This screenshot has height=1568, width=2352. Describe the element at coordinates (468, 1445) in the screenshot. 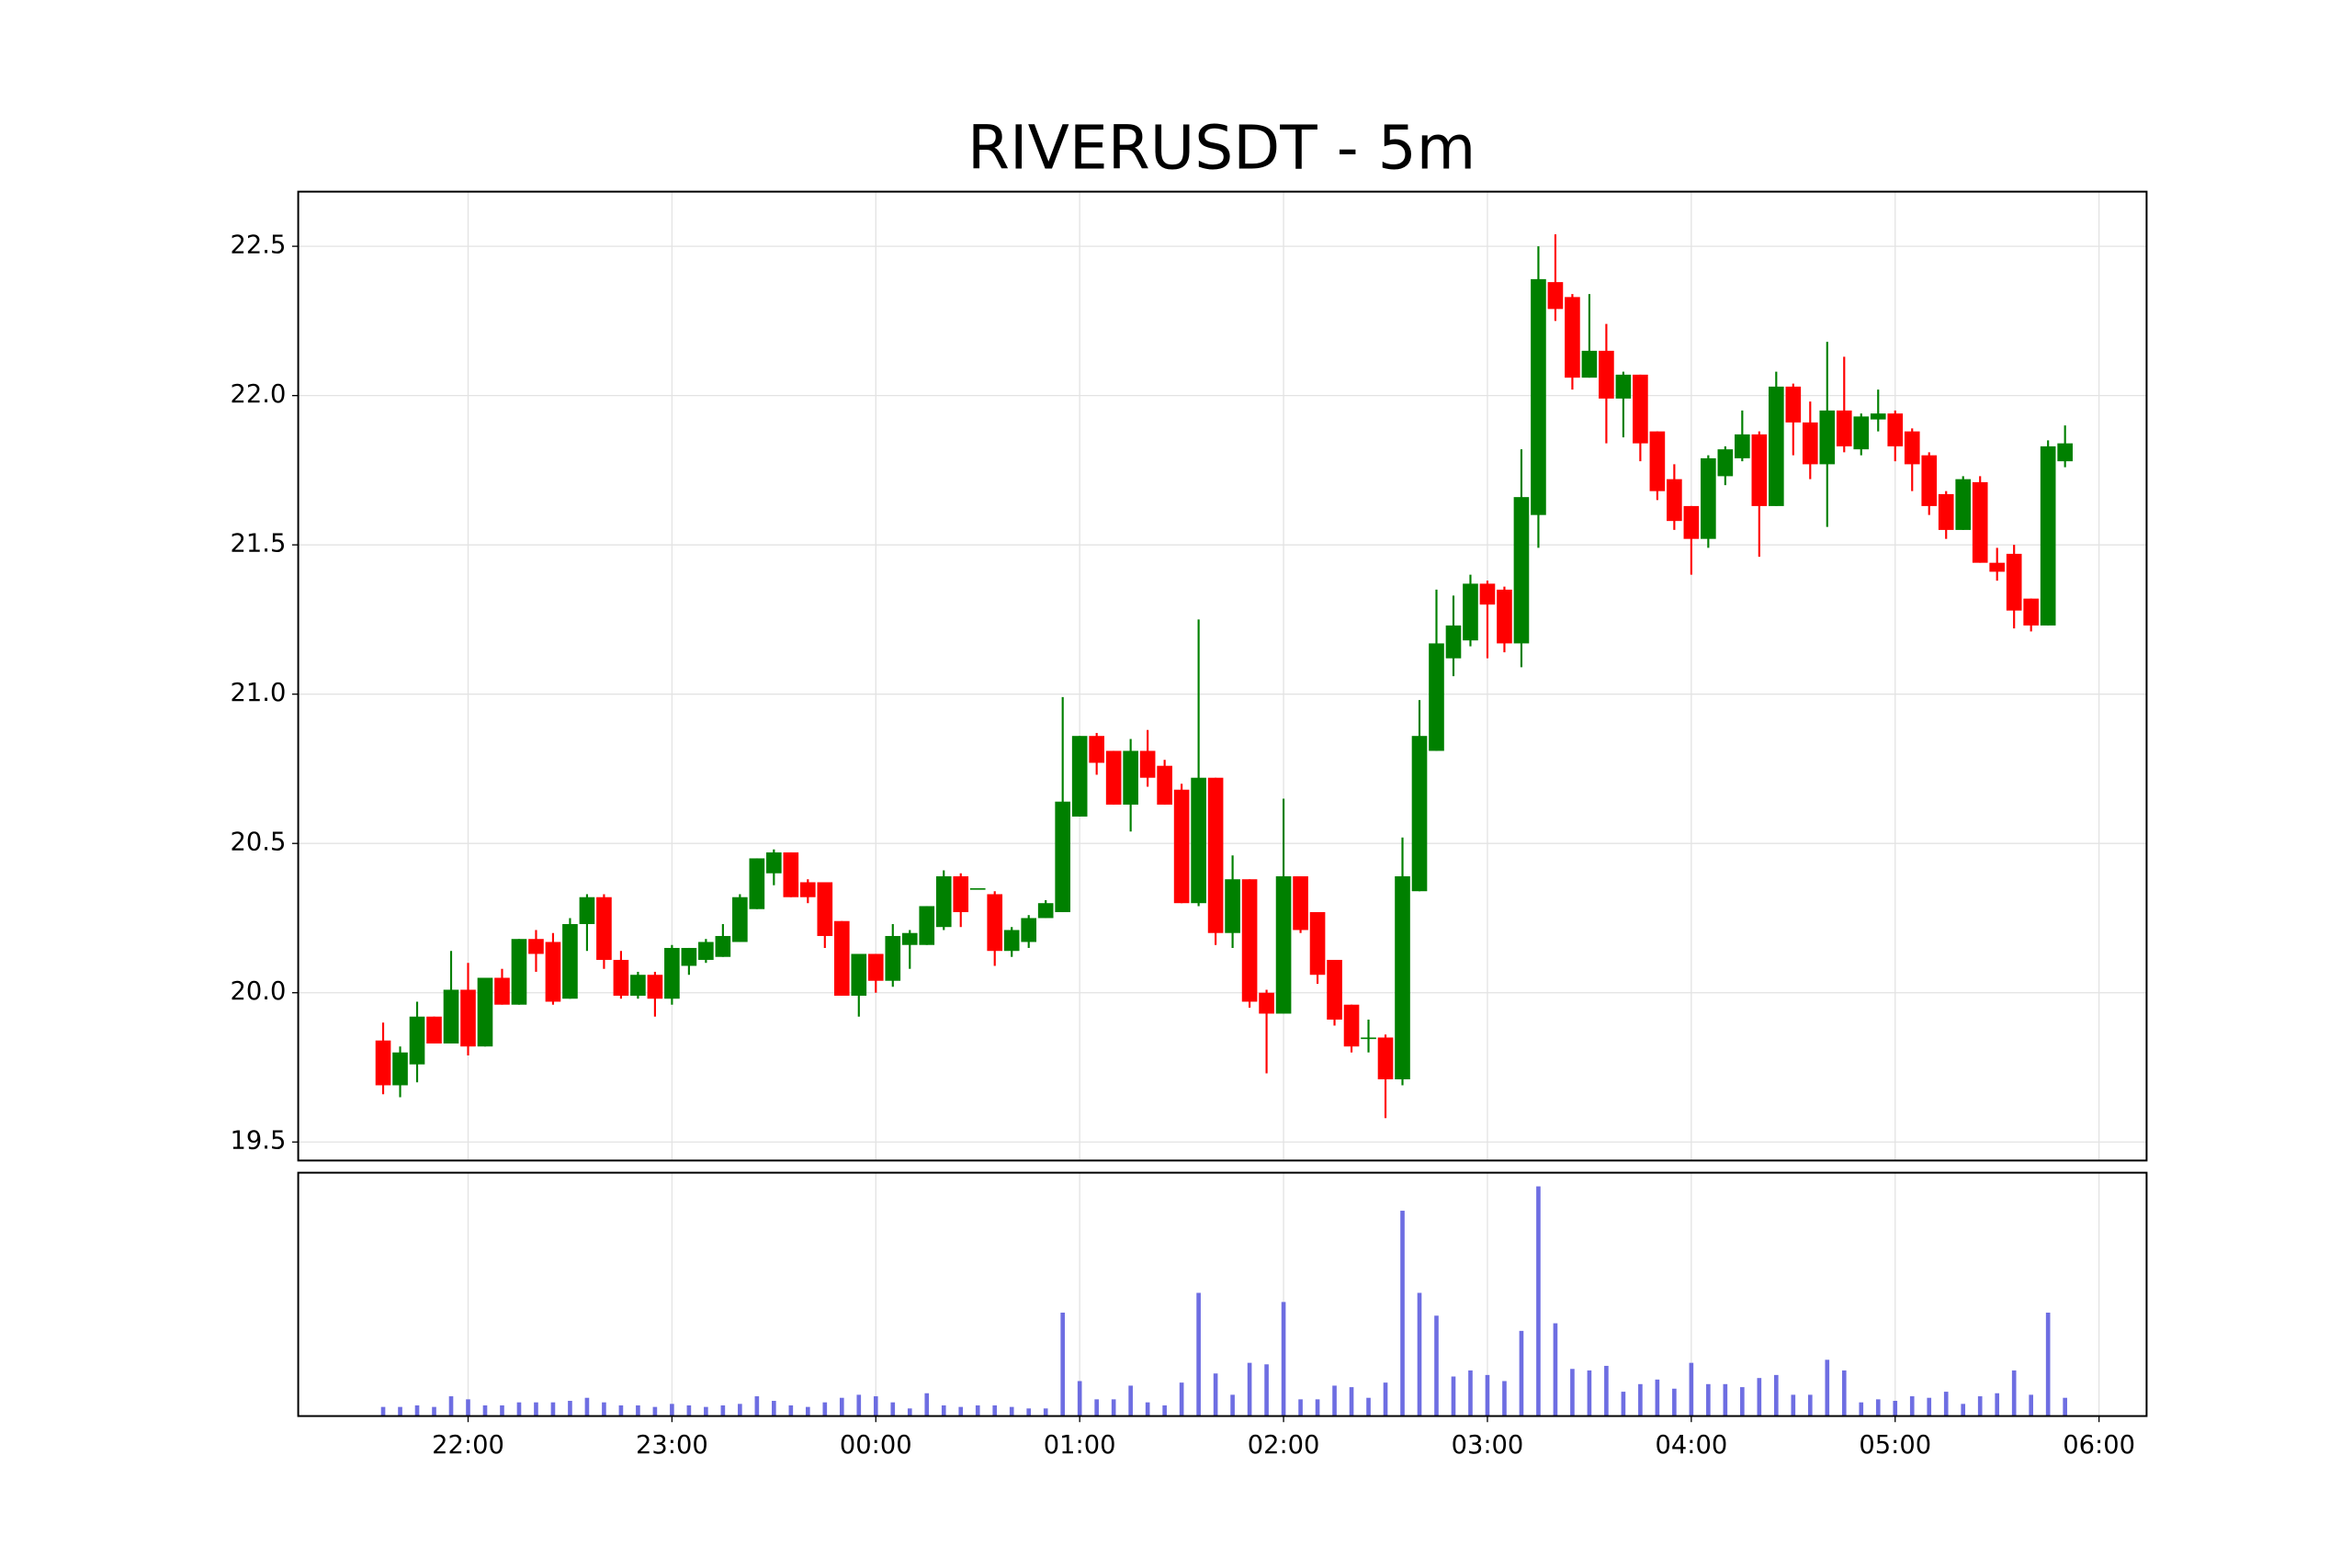

I see `x-tick-label: 22:00` at that location.